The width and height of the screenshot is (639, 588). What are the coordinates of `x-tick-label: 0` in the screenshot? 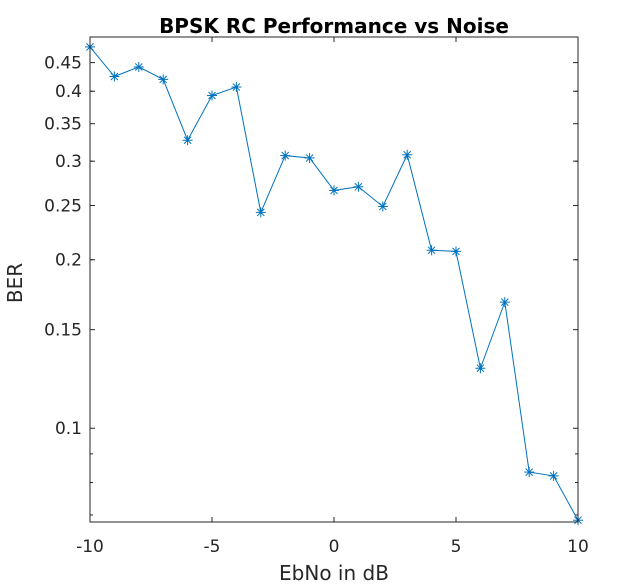 It's located at (334, 547).